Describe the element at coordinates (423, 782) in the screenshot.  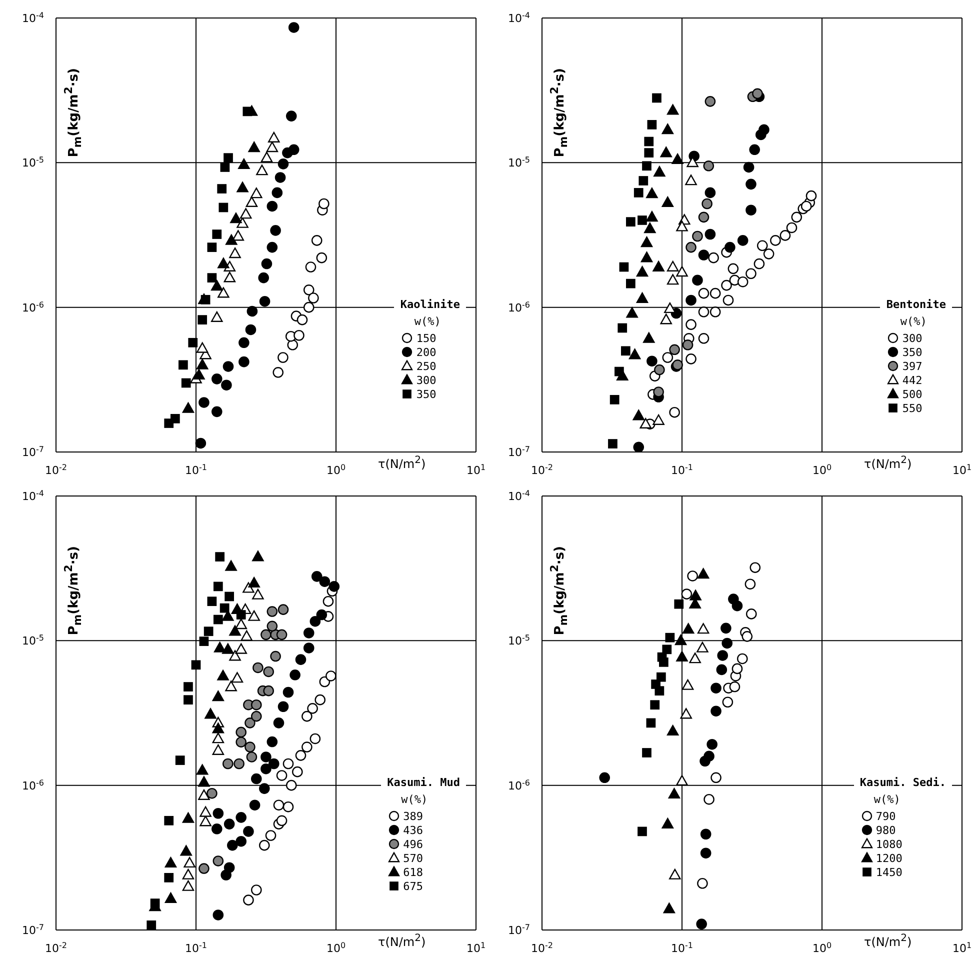
I see `text: Kasumi. Mud` at that location.